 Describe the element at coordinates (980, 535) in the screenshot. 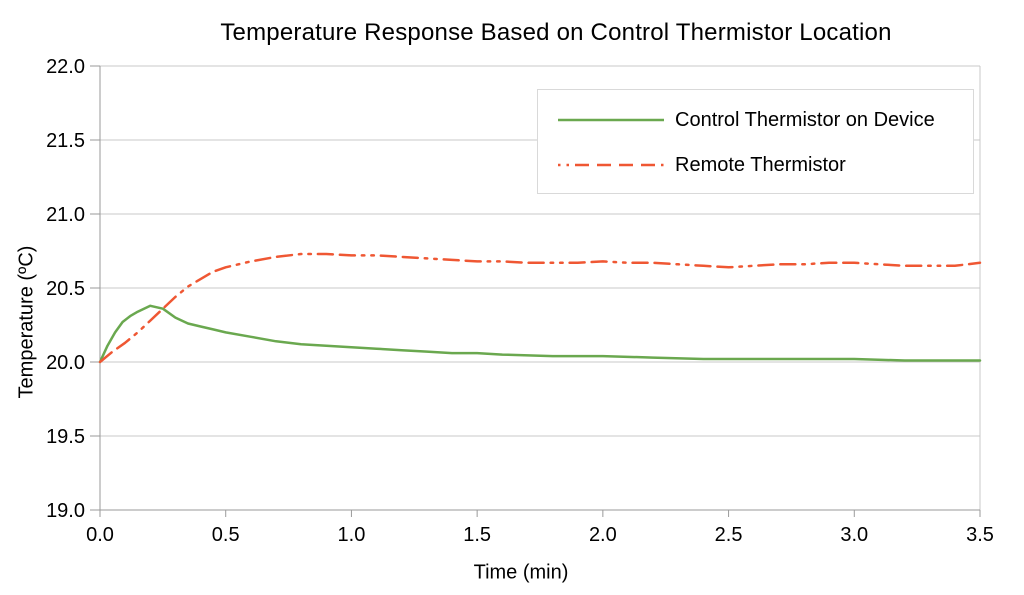

I see `x-tick-label: 3.5` at that location.